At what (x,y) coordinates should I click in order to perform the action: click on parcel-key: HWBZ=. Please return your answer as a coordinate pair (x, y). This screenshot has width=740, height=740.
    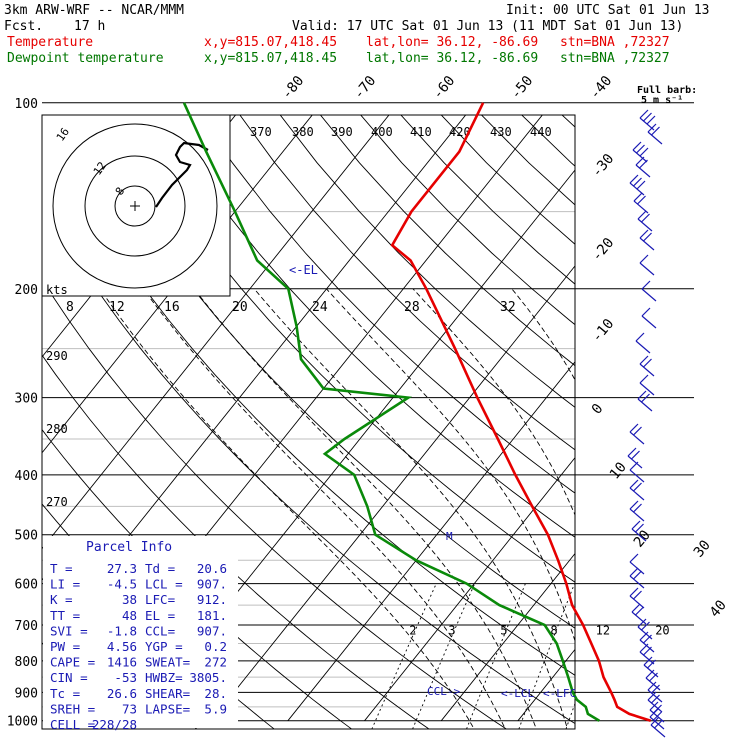
    Looking at the image, I should click on (164, 677).